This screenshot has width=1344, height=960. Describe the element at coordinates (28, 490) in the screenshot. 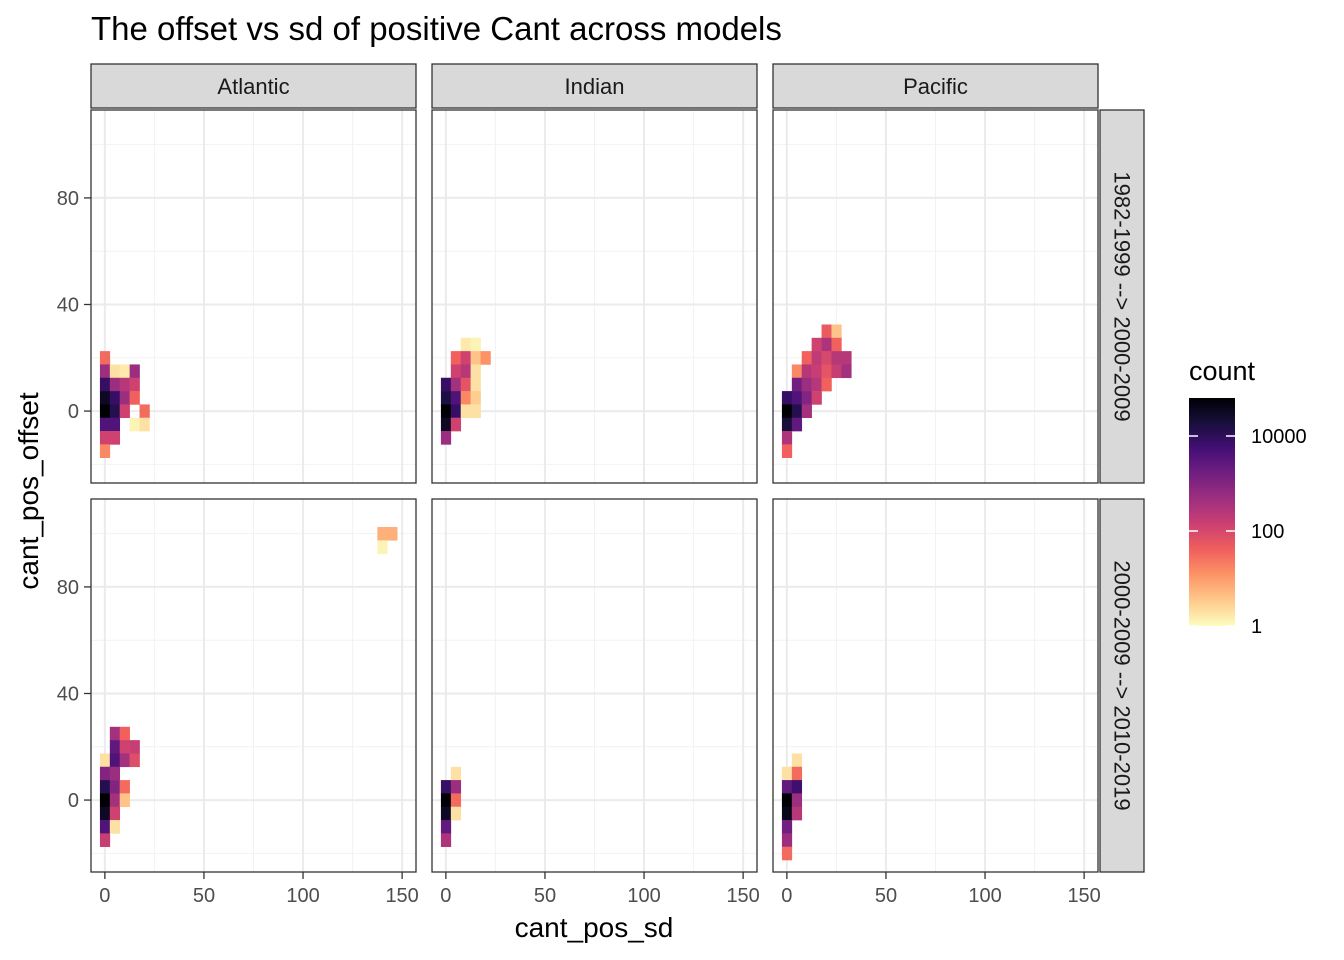

I see `y-axis-label: cant_pos_offset` at that location.